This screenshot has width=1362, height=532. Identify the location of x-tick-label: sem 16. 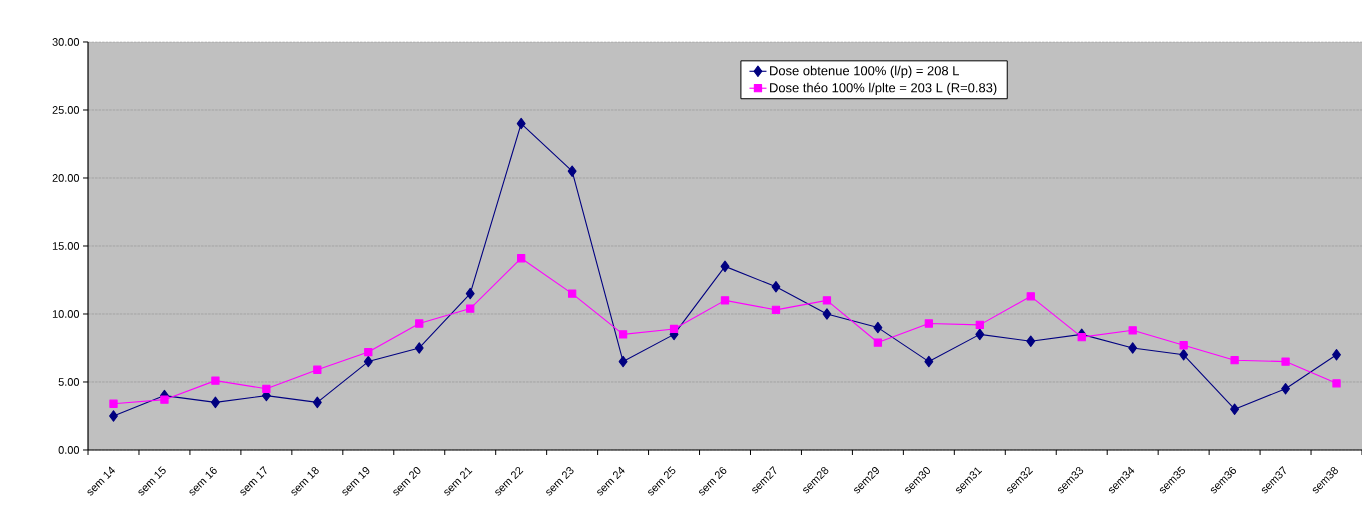
(203, 481).